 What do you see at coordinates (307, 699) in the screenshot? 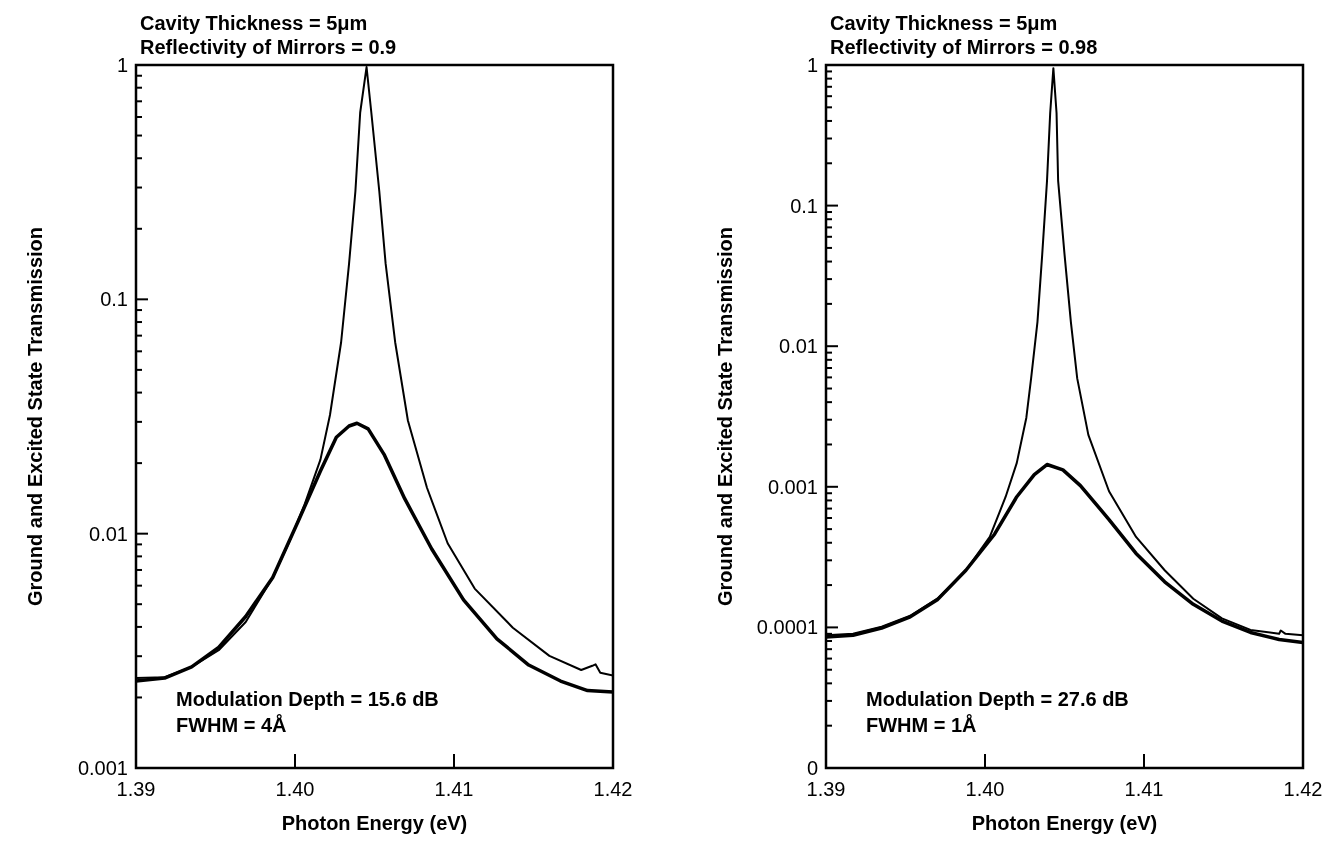
I see `annotation: Modulation Depth = 15.6 dB` at bounding box center [307, 699].